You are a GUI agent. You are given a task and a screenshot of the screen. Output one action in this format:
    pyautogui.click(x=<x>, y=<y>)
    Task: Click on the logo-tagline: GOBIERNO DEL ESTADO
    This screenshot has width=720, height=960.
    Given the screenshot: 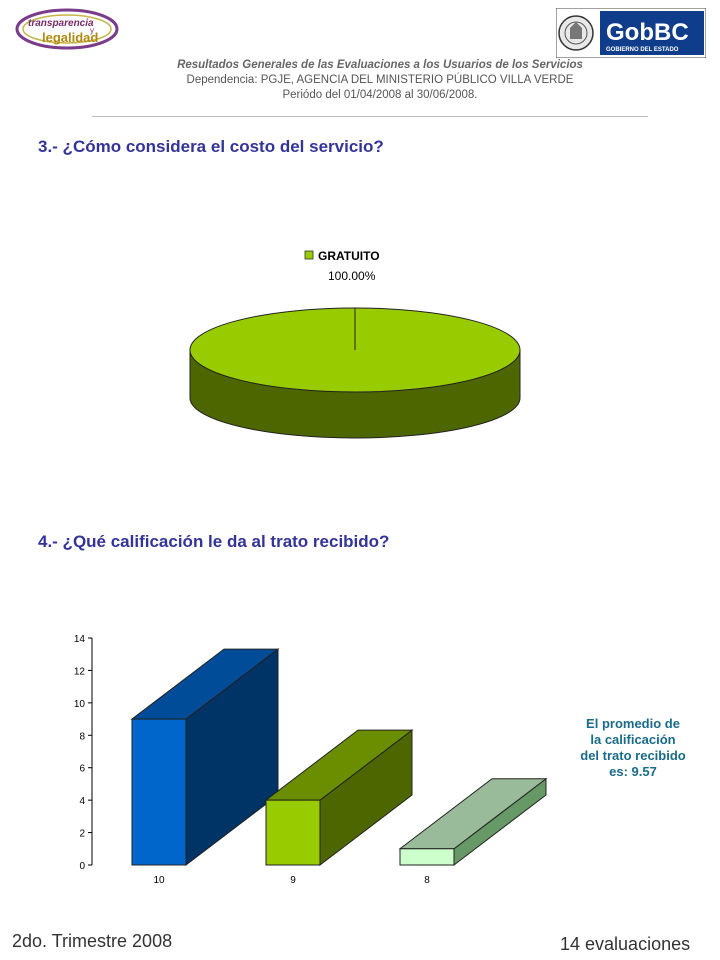 What is the action you would take?
    pyautogui.click(x=642, y=50)
    